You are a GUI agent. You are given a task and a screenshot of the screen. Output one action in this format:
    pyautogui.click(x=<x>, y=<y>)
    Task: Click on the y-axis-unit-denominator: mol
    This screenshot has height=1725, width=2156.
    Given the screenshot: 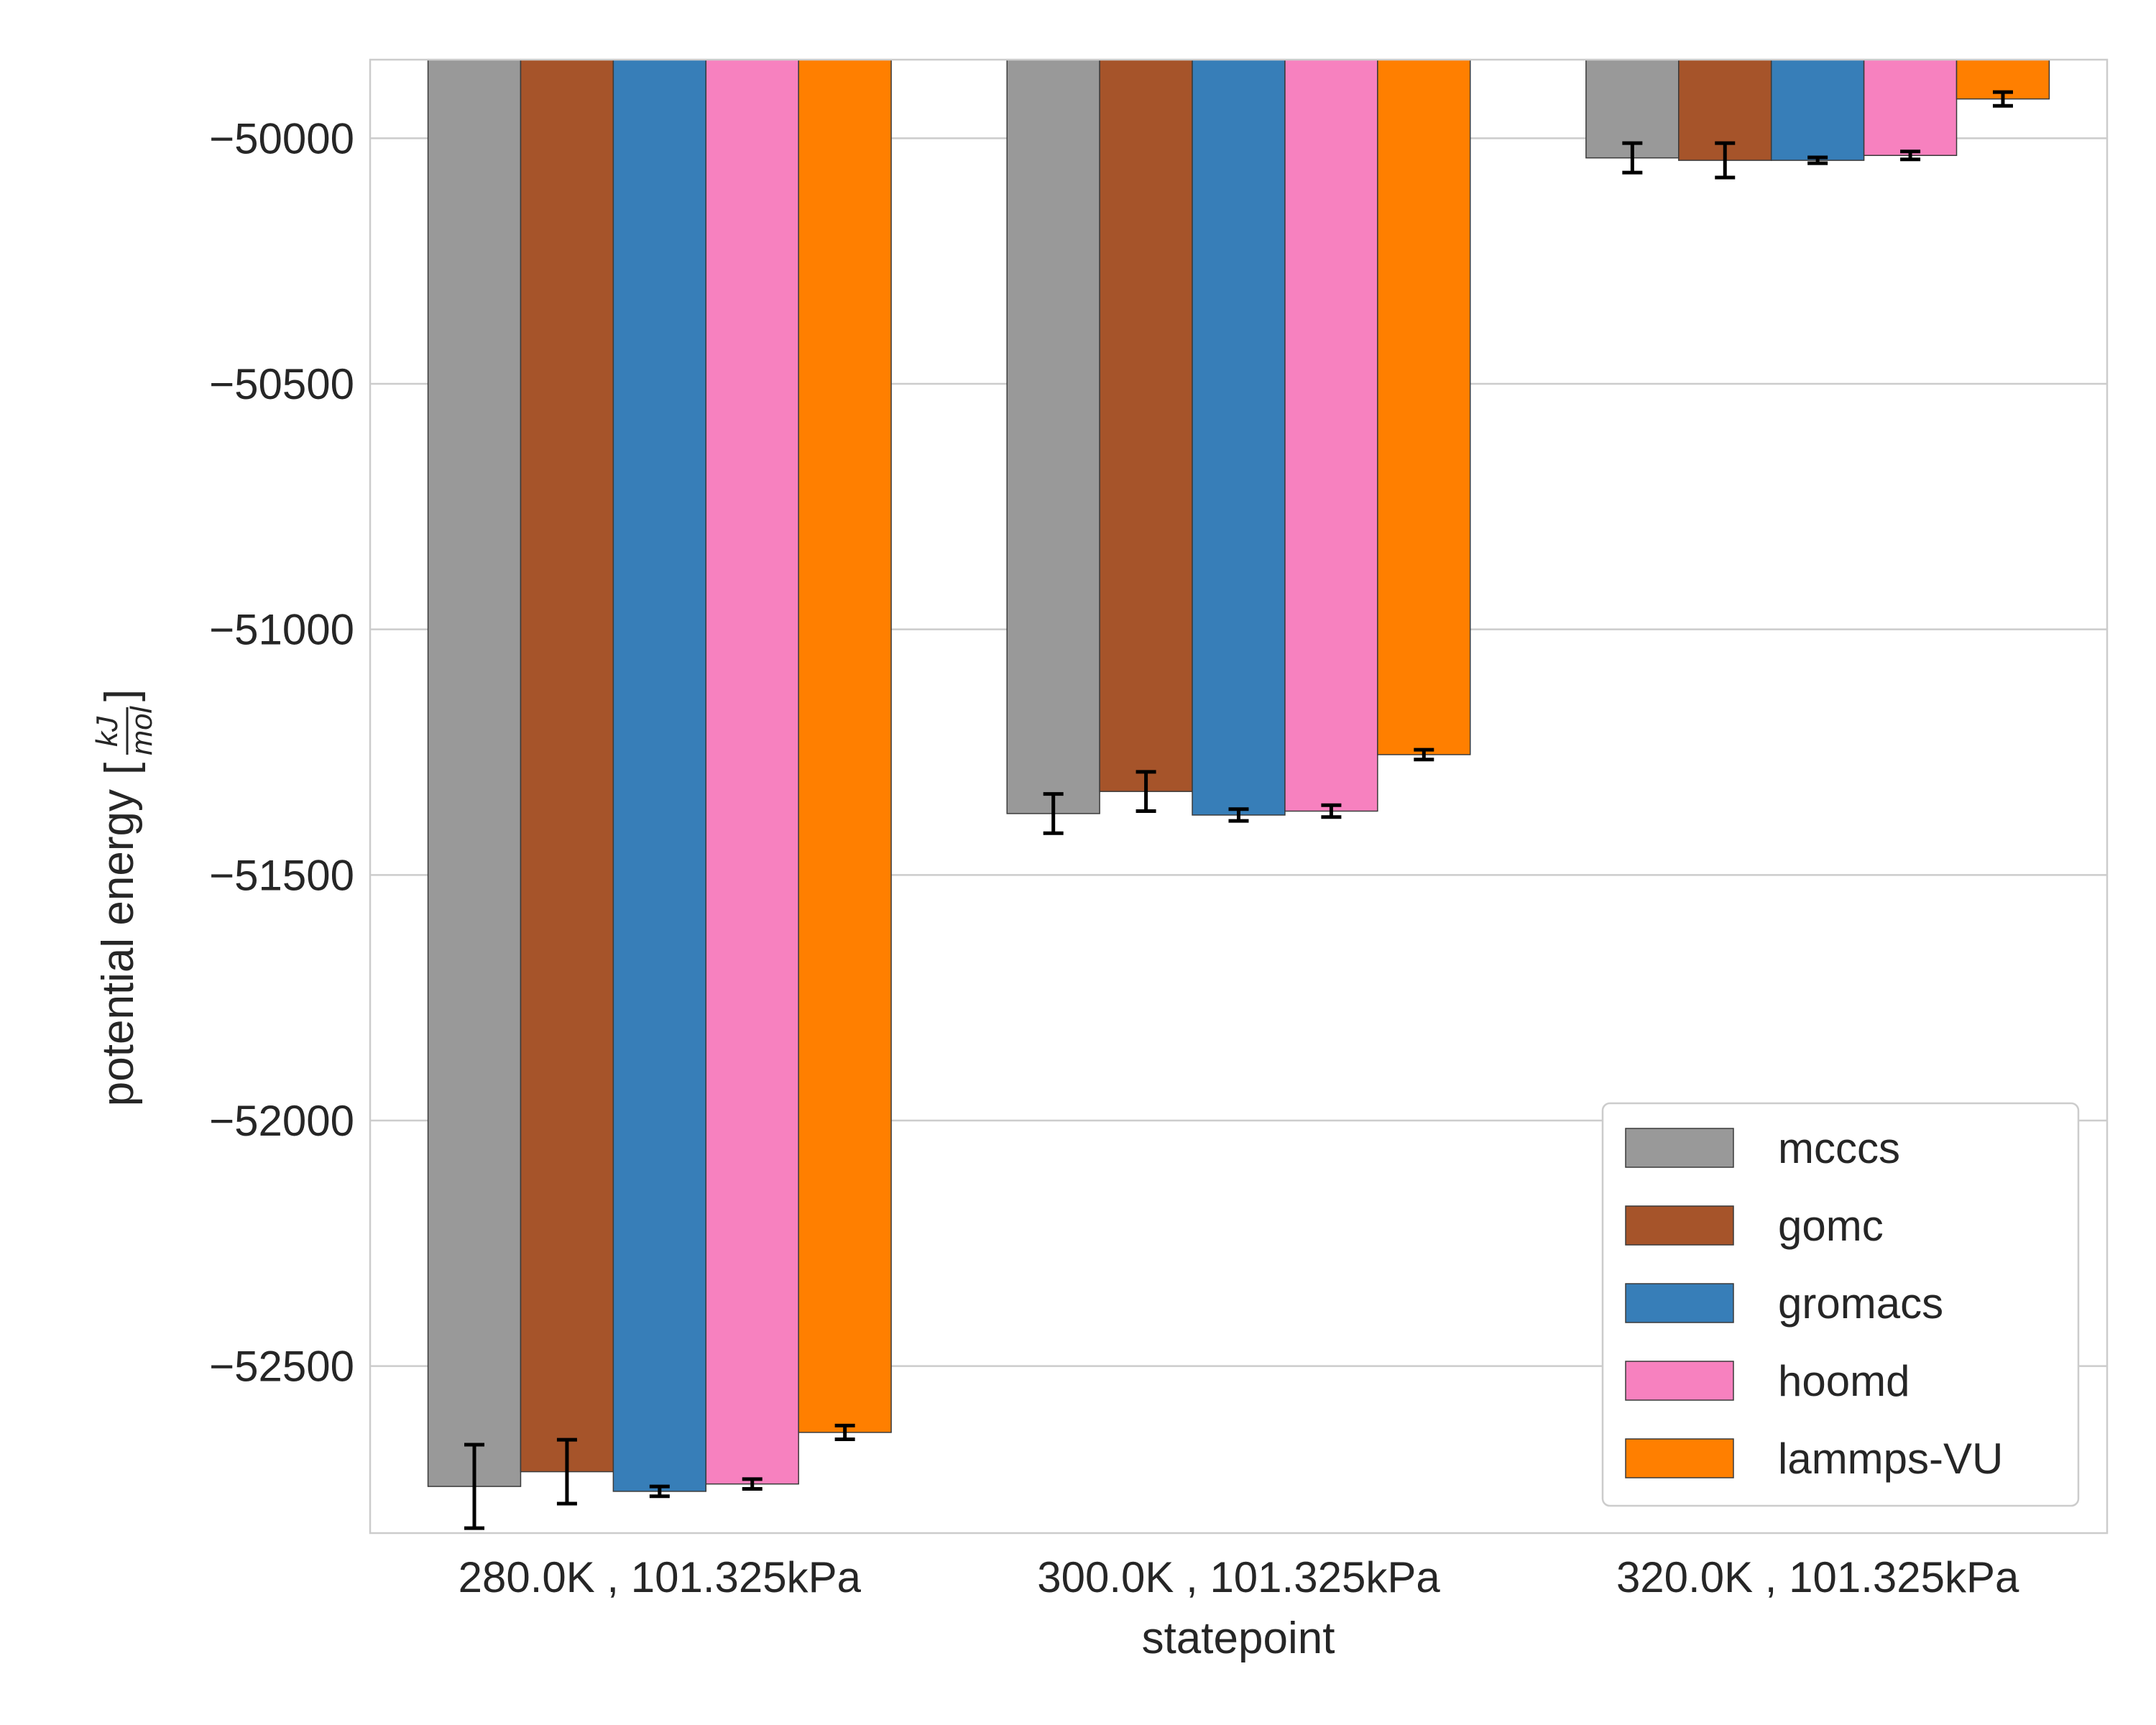 What is the action you would take?
    pyautogui.click(x=141, y=730)
    